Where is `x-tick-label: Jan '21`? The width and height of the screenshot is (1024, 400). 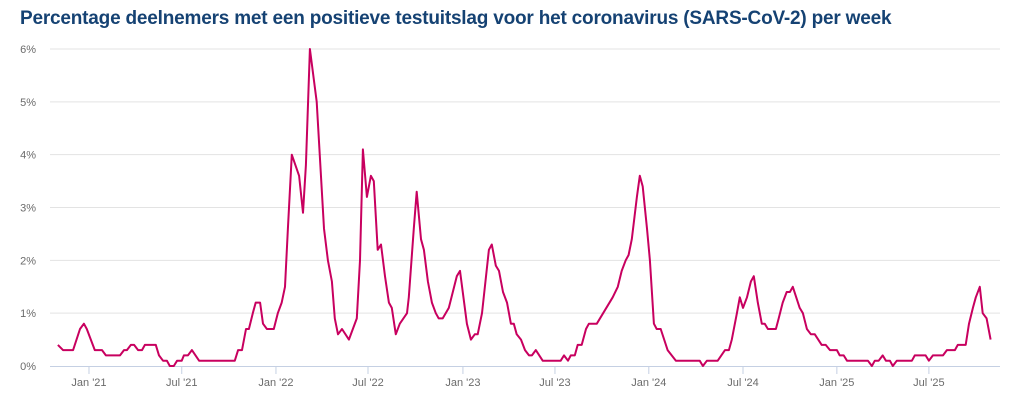 x-tick-label: Jan '21 is located at coordinates (88, 383).